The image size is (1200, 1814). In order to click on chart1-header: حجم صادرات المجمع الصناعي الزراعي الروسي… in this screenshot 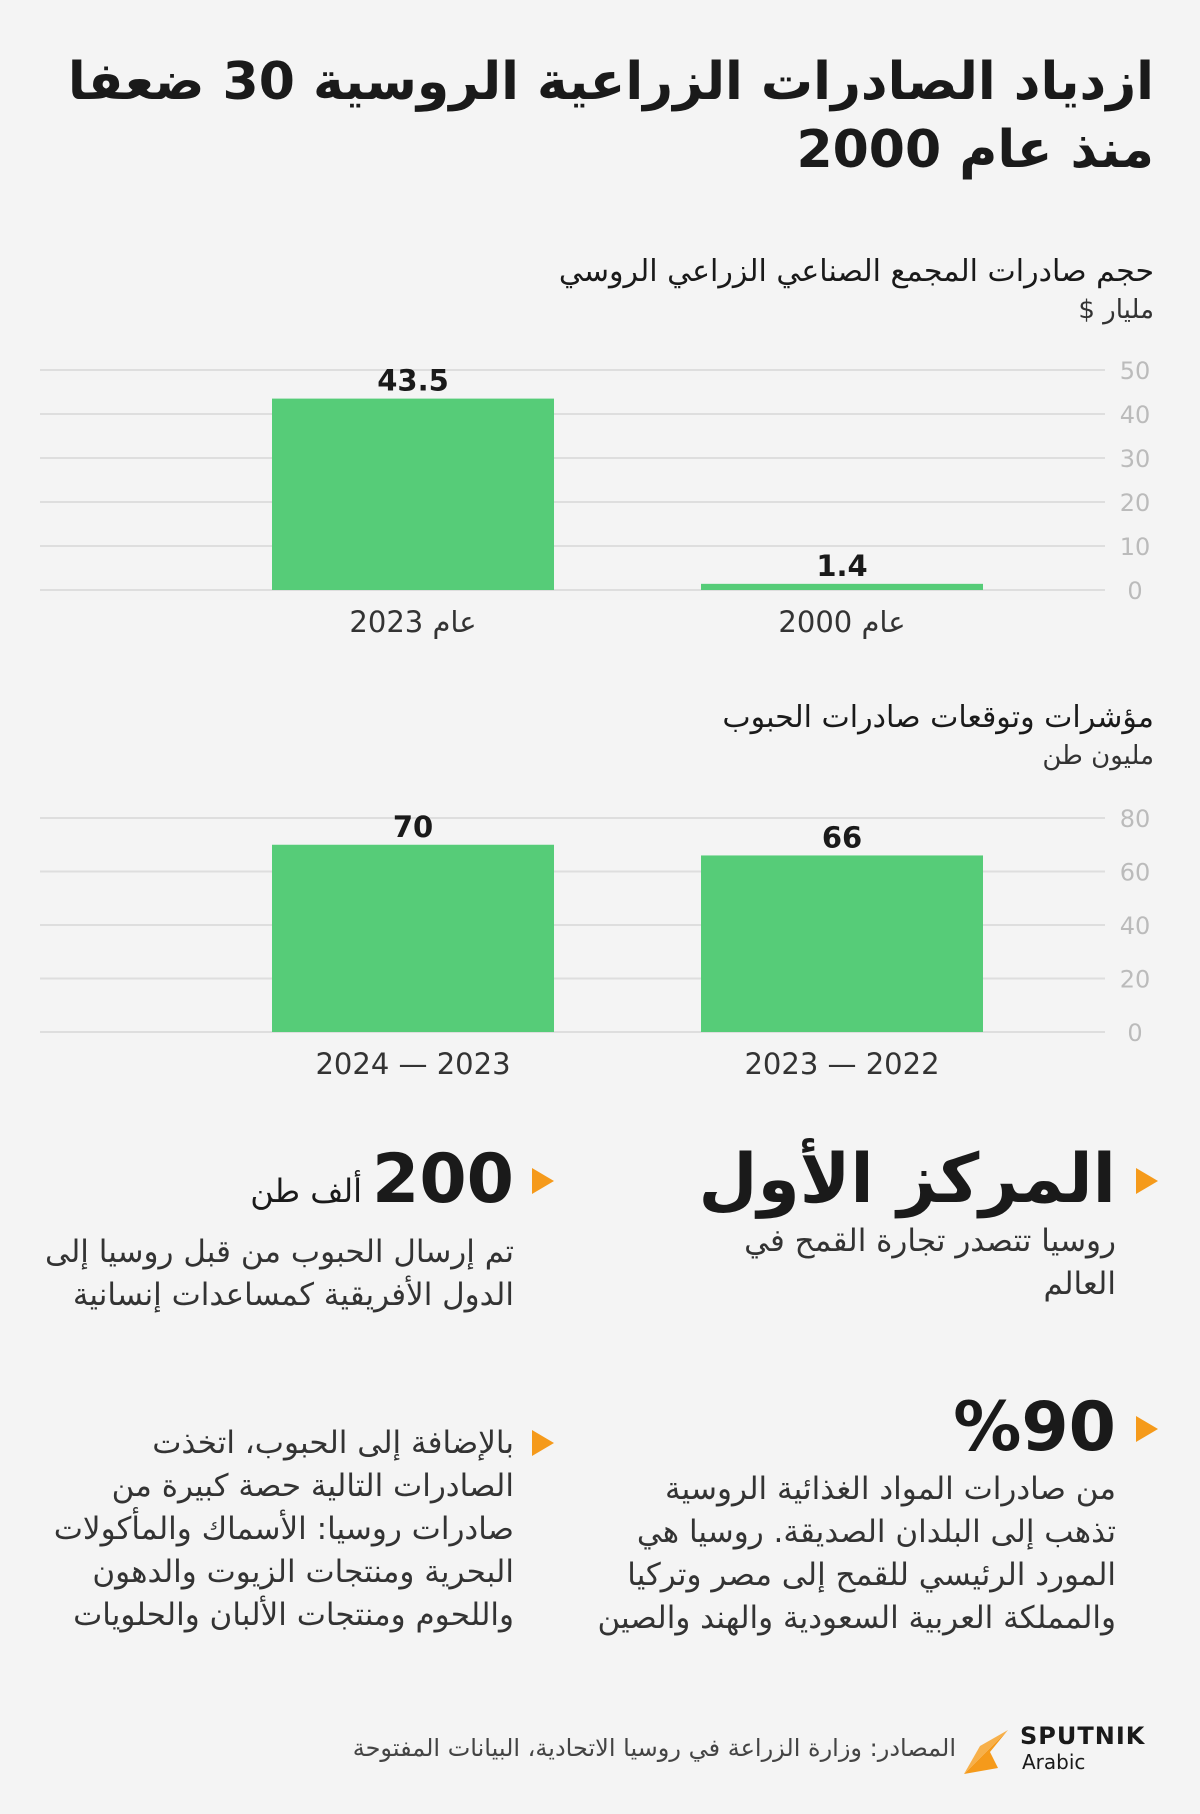, I will do `click(704, 290)`.